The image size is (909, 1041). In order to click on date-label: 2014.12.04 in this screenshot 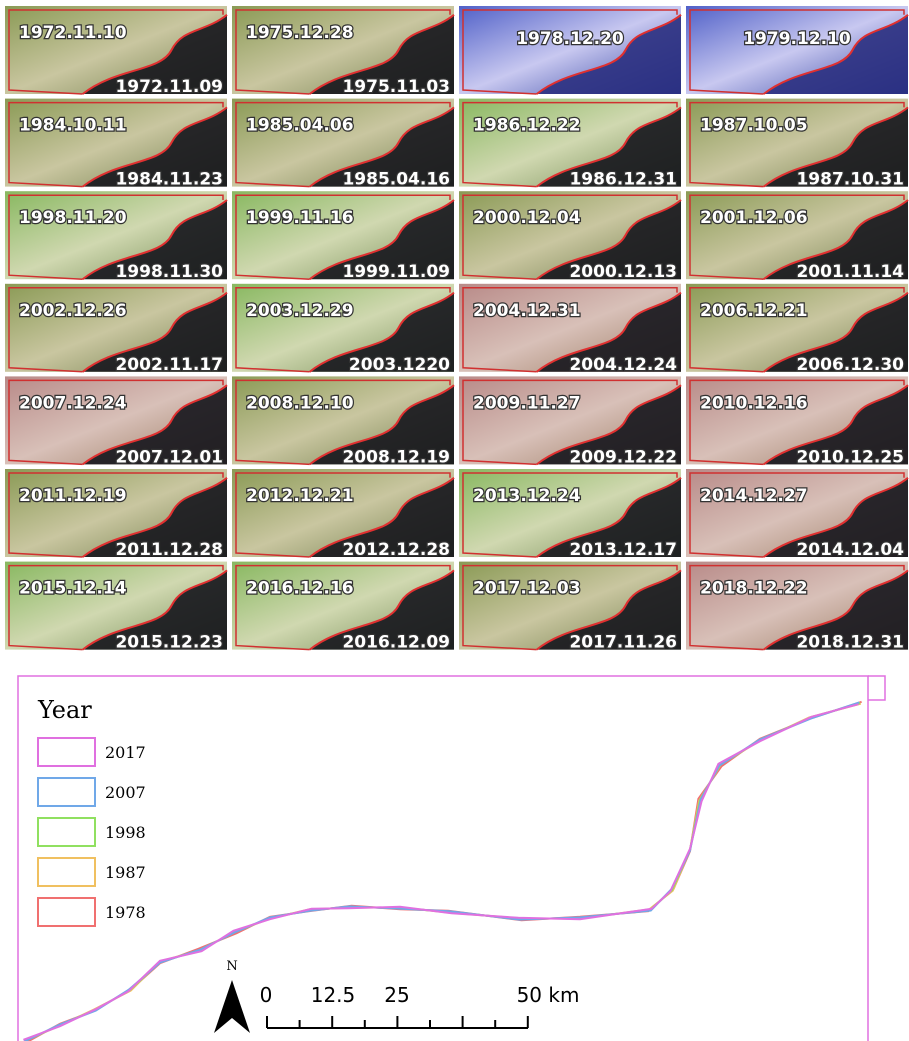, I will do `click(850, 550)`.